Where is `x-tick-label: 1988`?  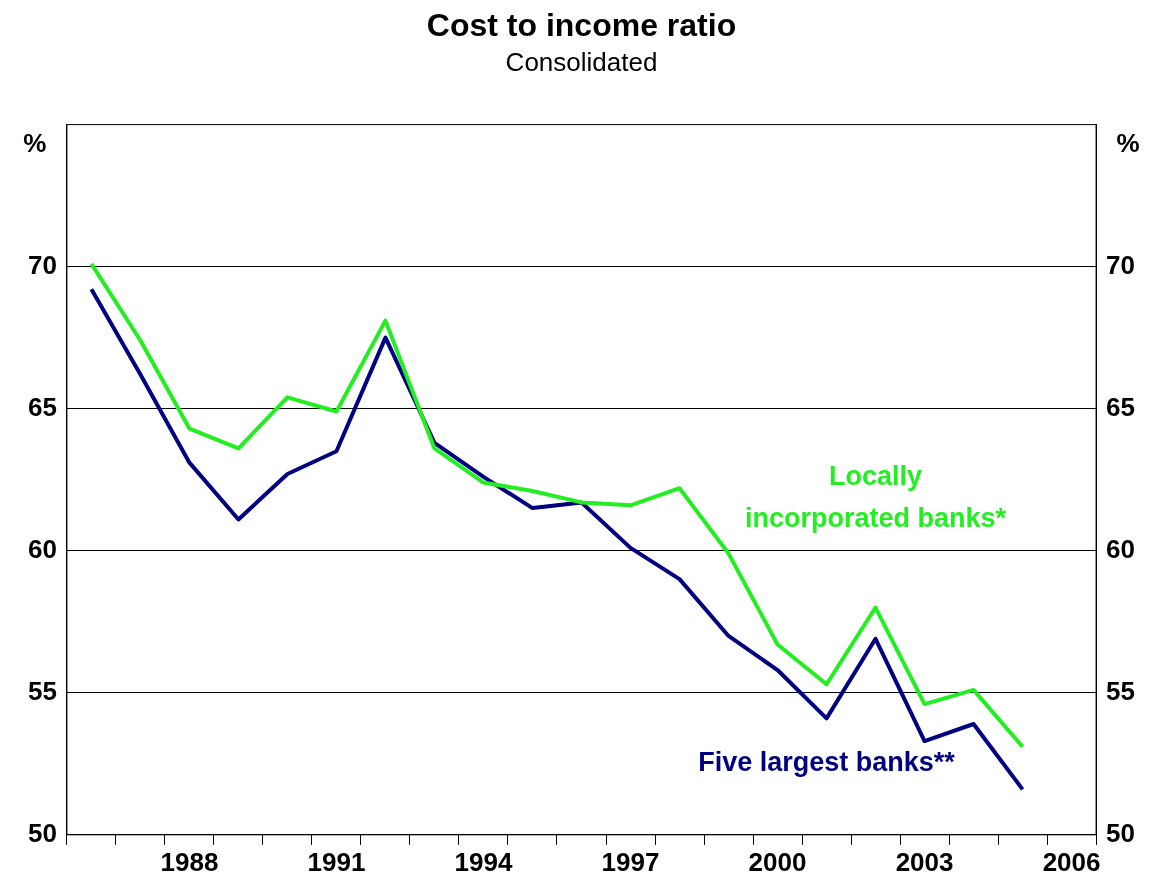
x-tick-label: 1988 is located at coordinates (189, 861).